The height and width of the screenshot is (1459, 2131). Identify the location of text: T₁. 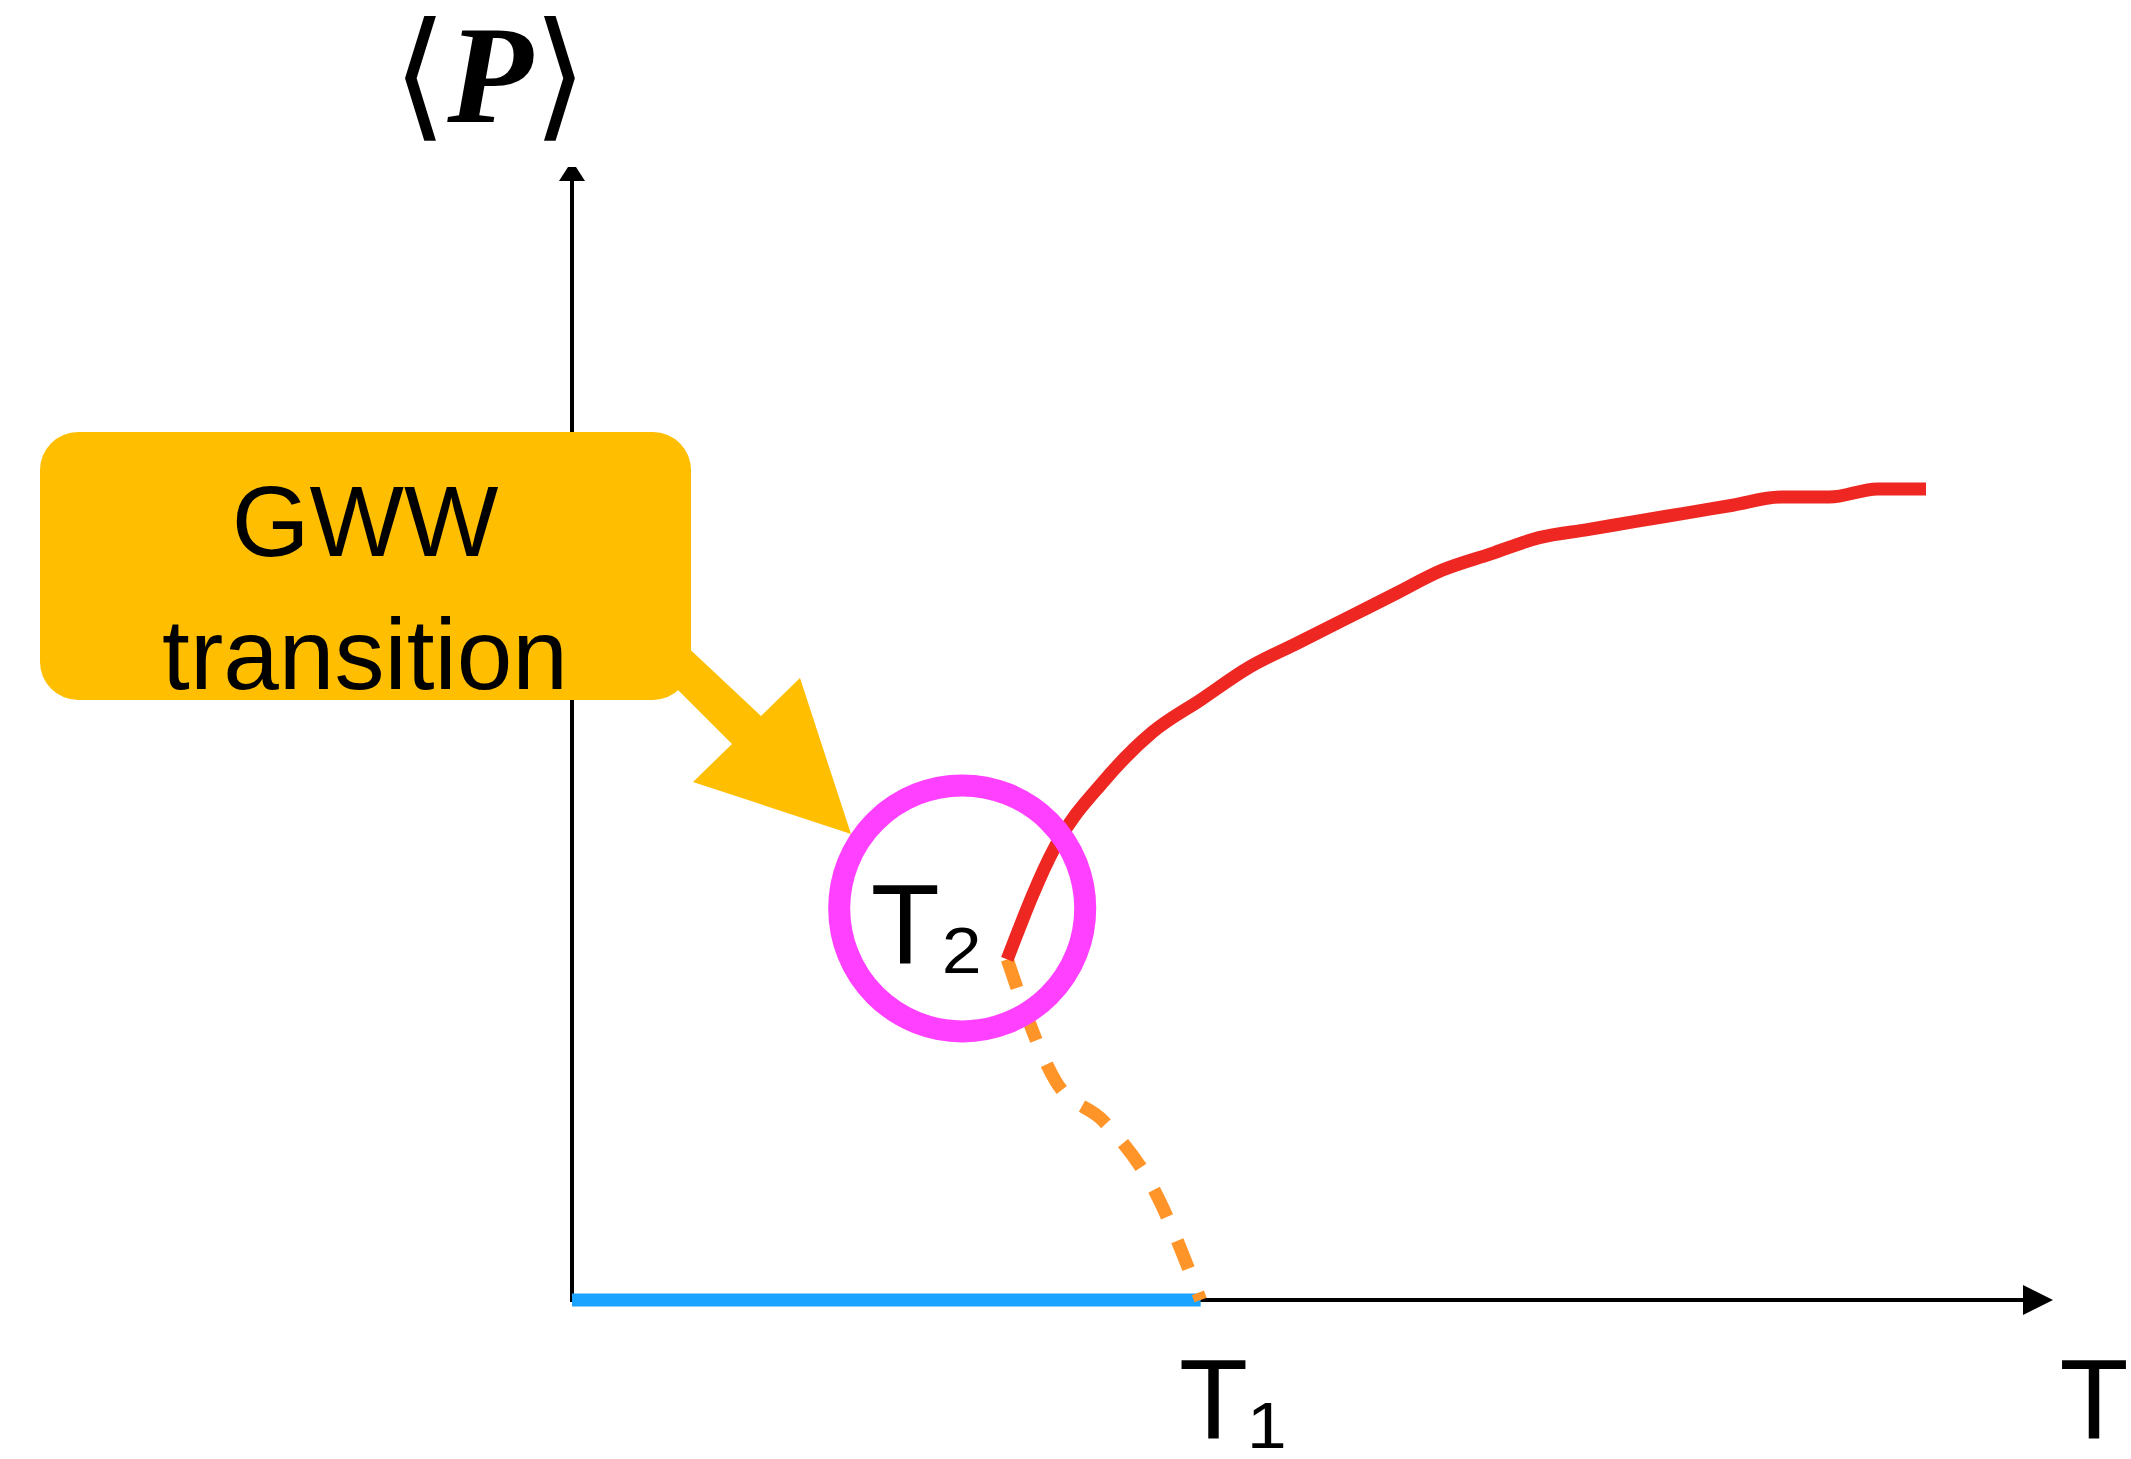
(1233, 1397).